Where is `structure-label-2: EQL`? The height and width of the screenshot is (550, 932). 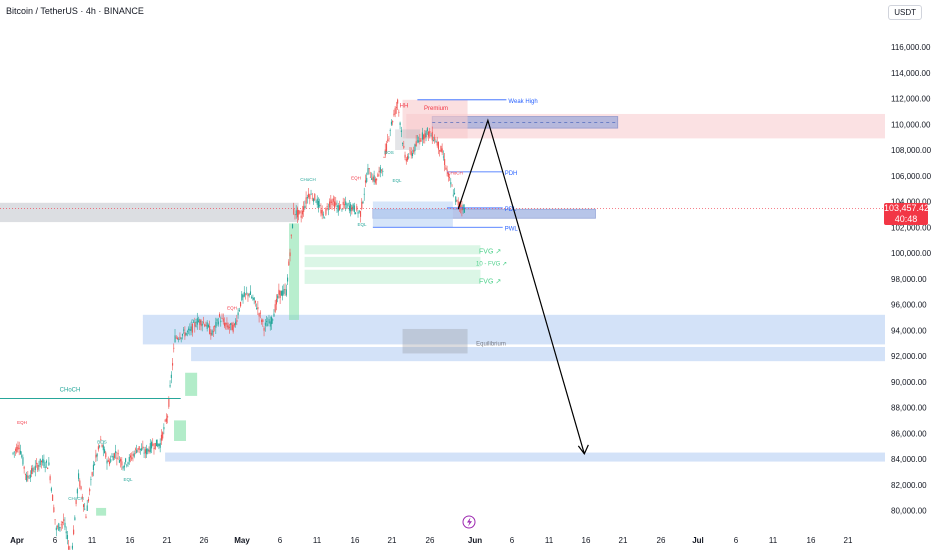 structure-label-2: EQL is located at coordinates (128, 479).